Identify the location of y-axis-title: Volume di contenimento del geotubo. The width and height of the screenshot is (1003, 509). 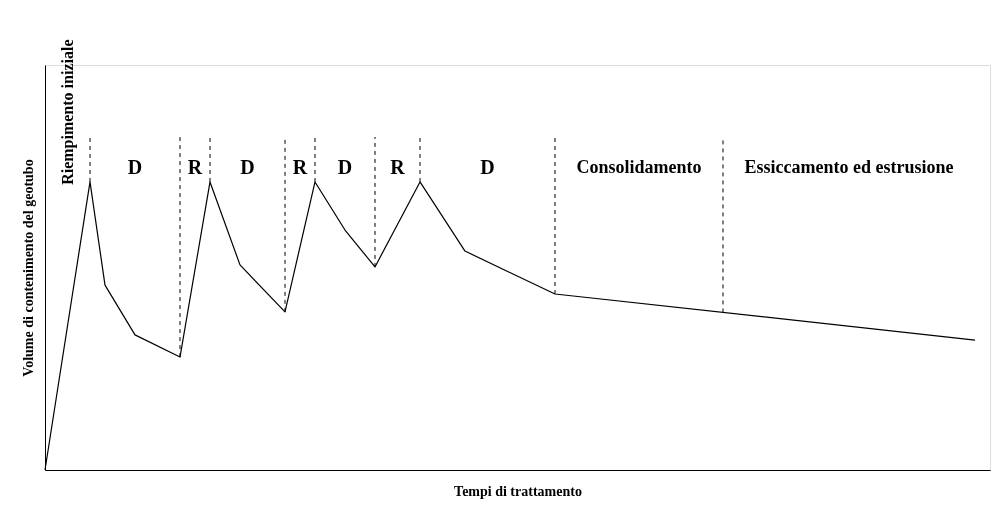
(28, 268).